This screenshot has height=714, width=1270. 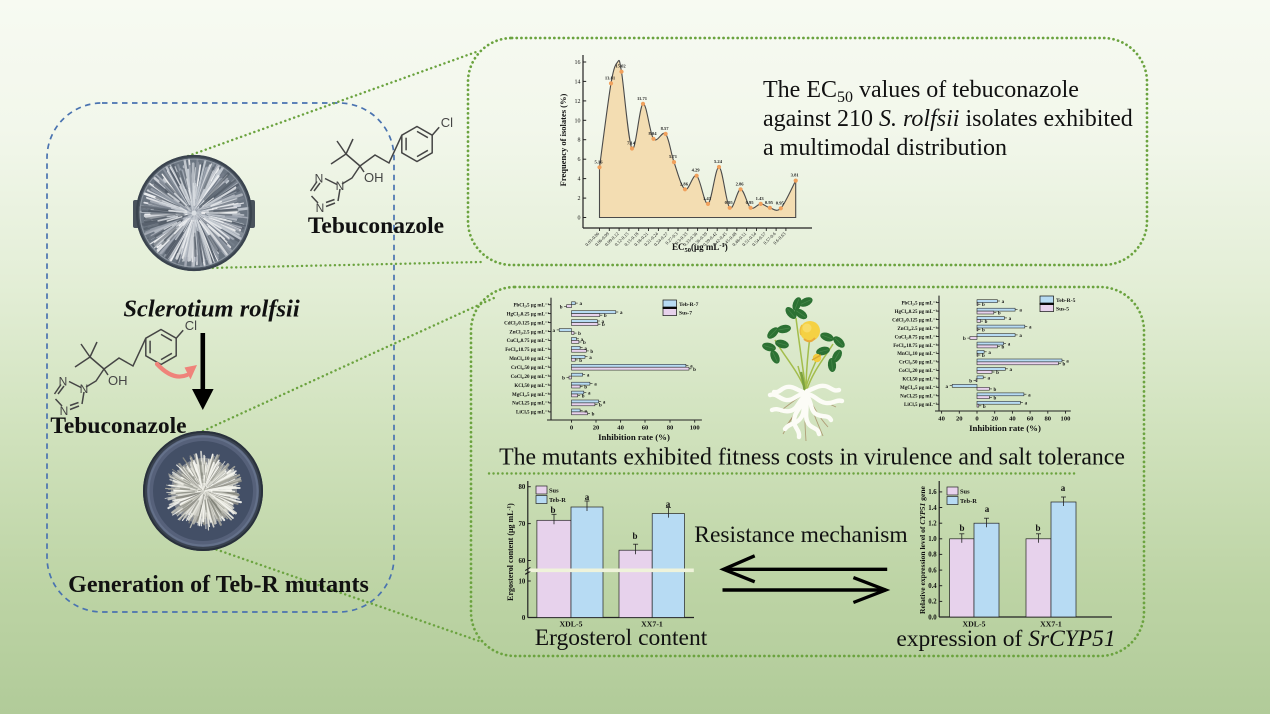 What do you see at coordinates (531, 306) in the screenshot?
I see `svg-text: PbCl₂,5 μg mL⁻¹` at bounding box center [531, 306].